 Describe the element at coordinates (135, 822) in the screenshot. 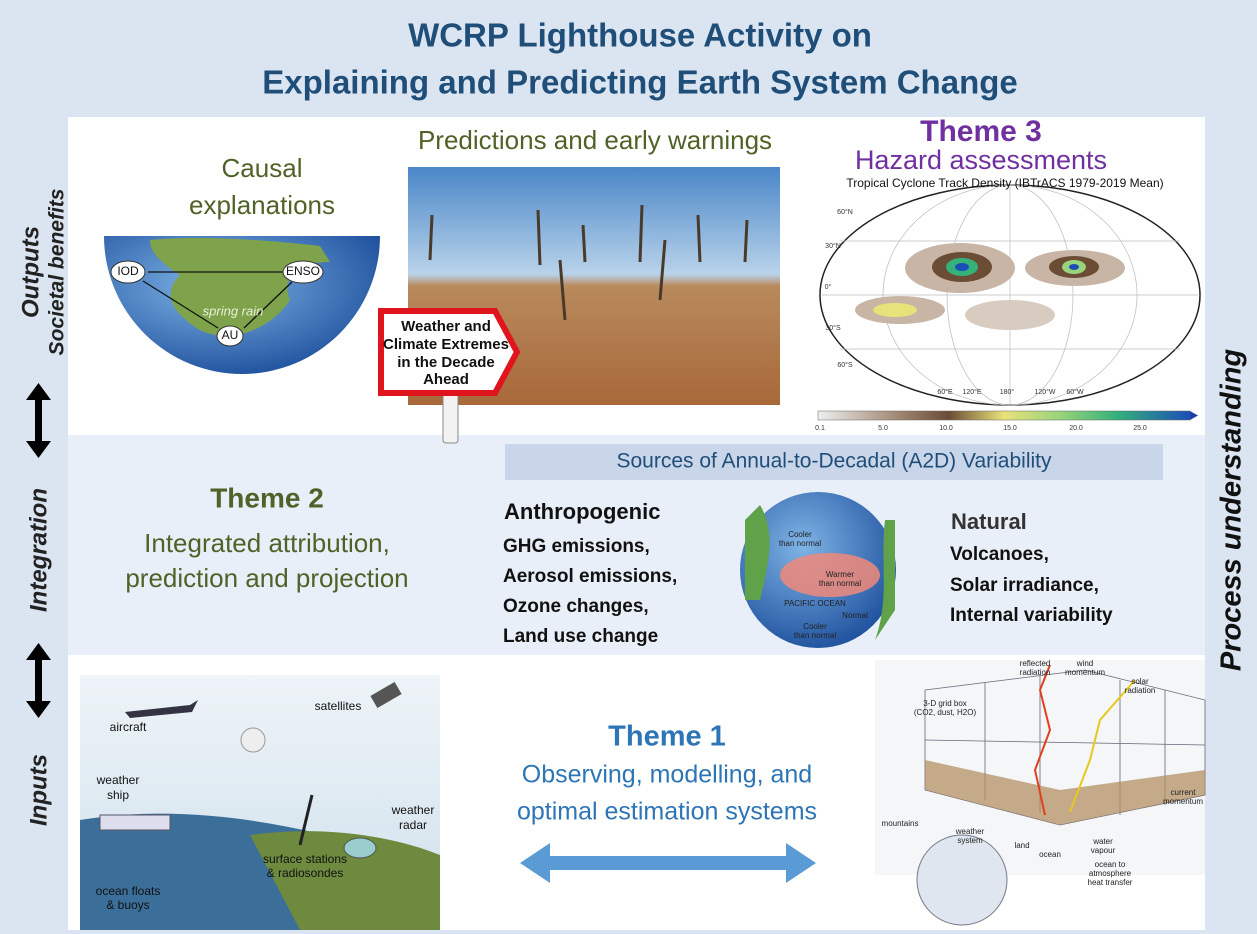

I see `ship-icon` at that location.